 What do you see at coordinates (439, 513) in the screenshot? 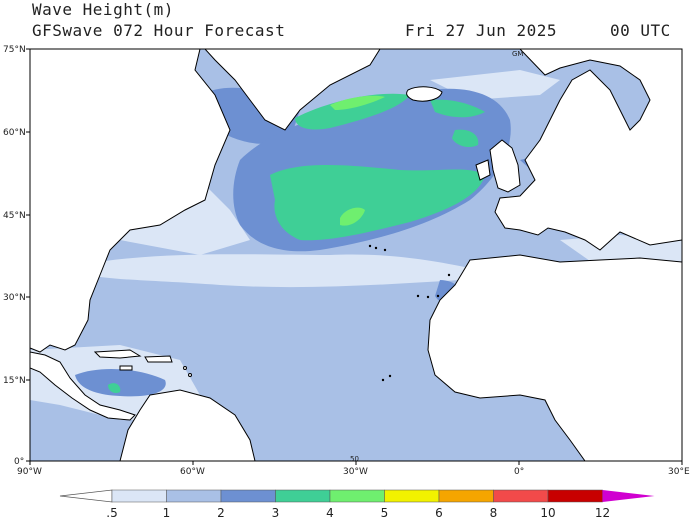
I see `colorbar-label: 6` at bounding box center [439, 513].